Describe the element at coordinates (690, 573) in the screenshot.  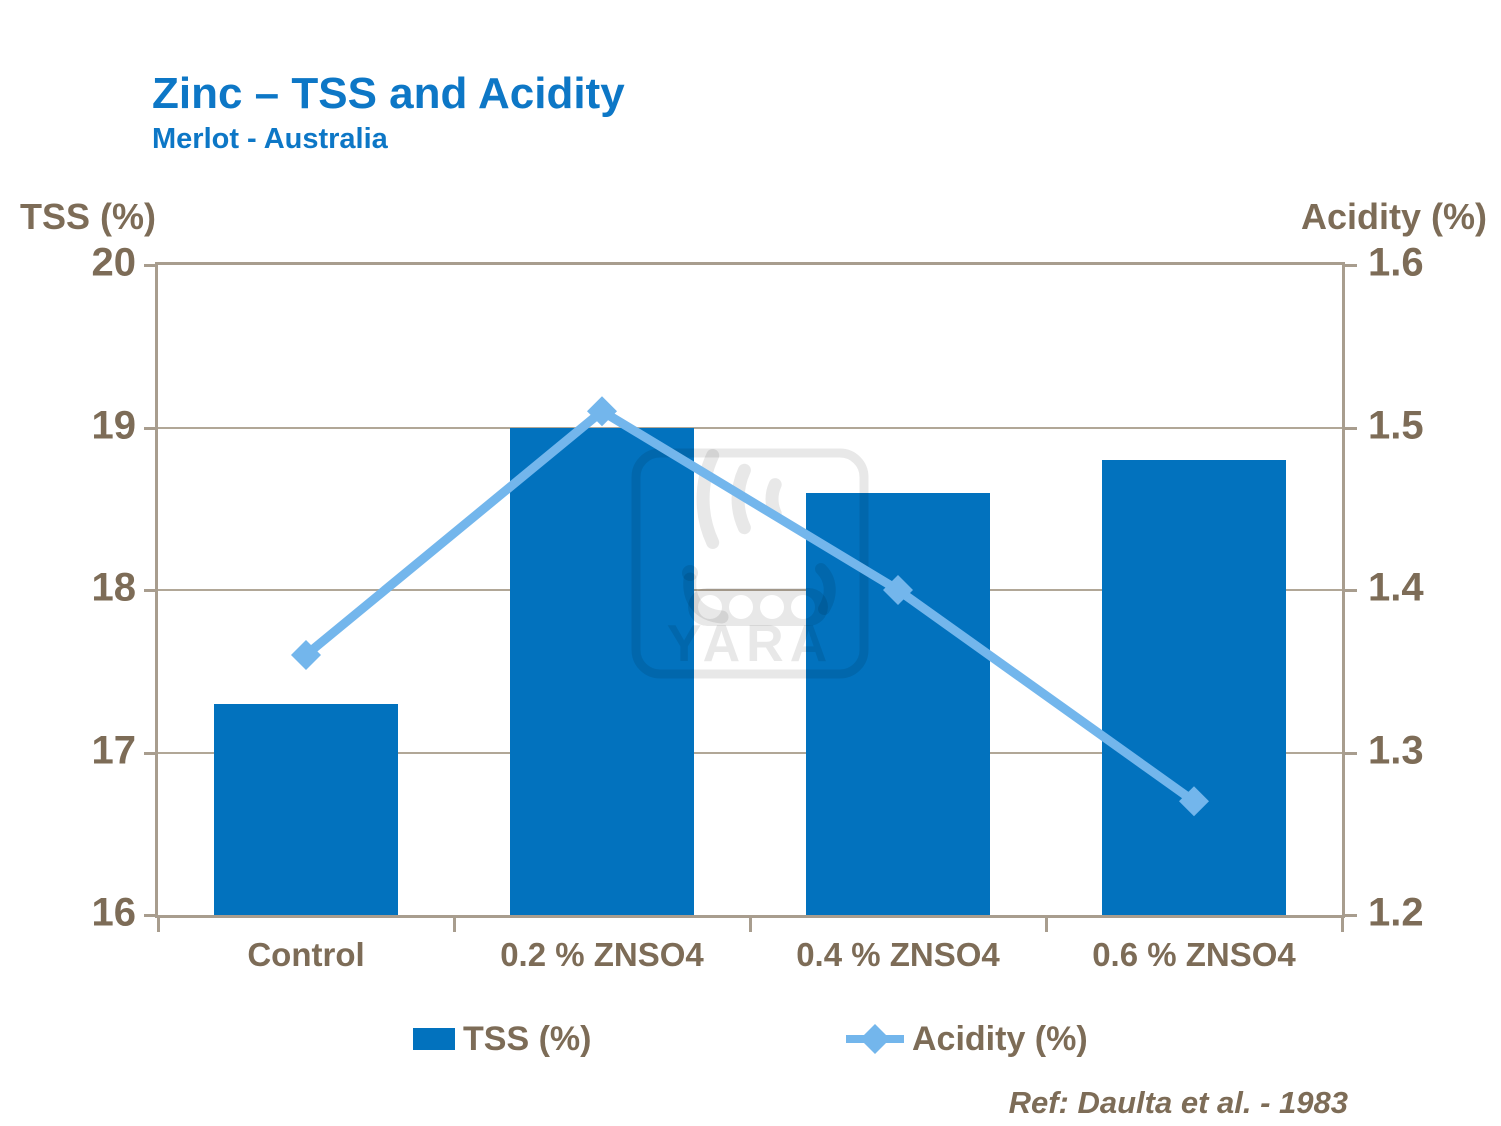
I see `viking-ship-prow-knob` at that location.